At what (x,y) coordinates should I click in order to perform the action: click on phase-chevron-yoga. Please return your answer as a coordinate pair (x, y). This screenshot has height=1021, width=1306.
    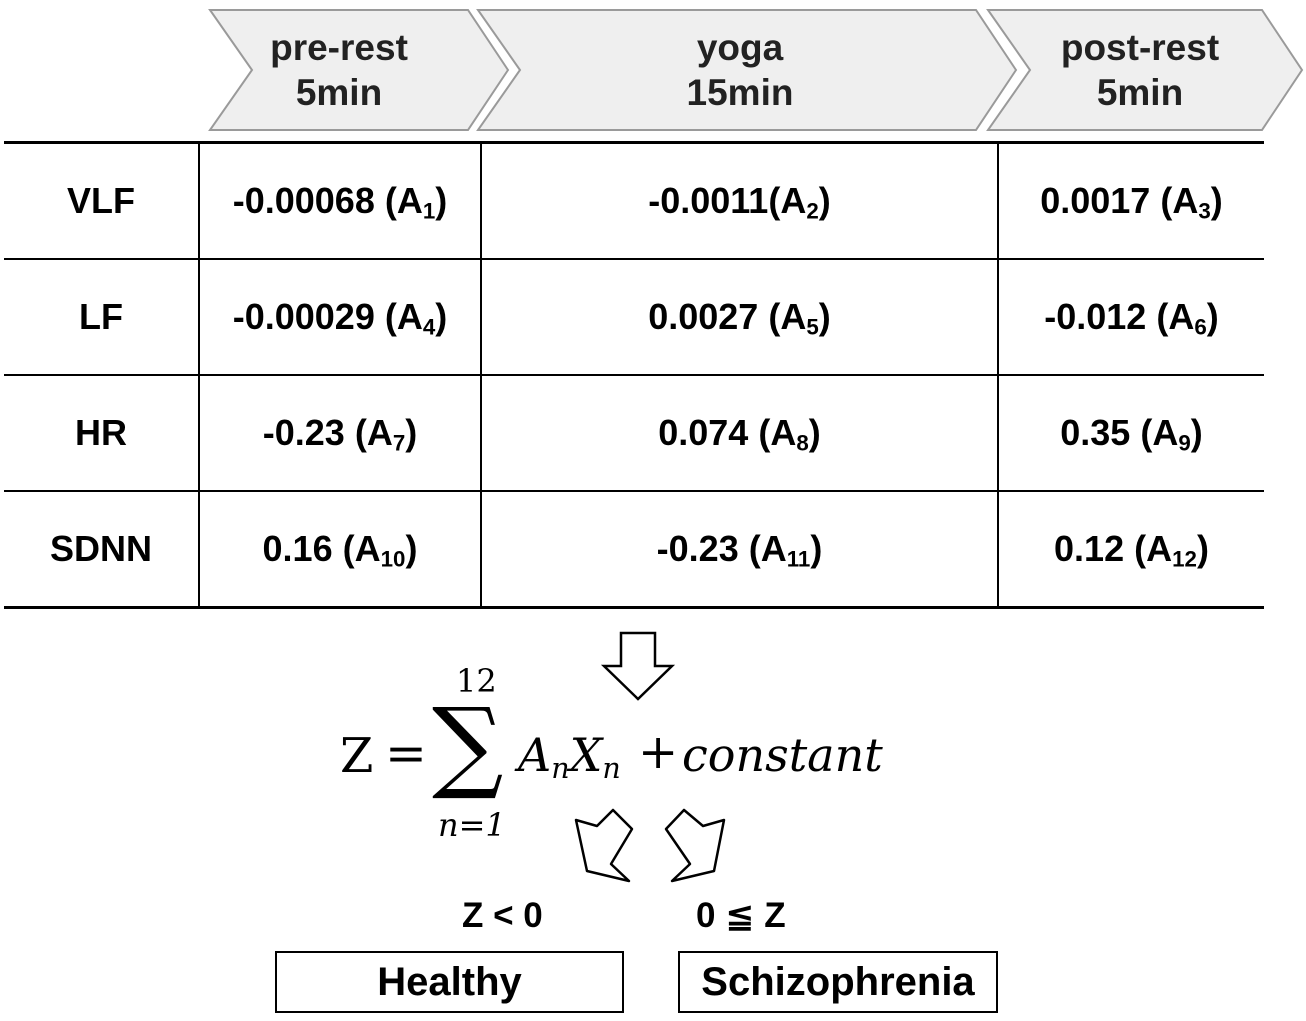
    Looking at the image, I should click on (747, 70).